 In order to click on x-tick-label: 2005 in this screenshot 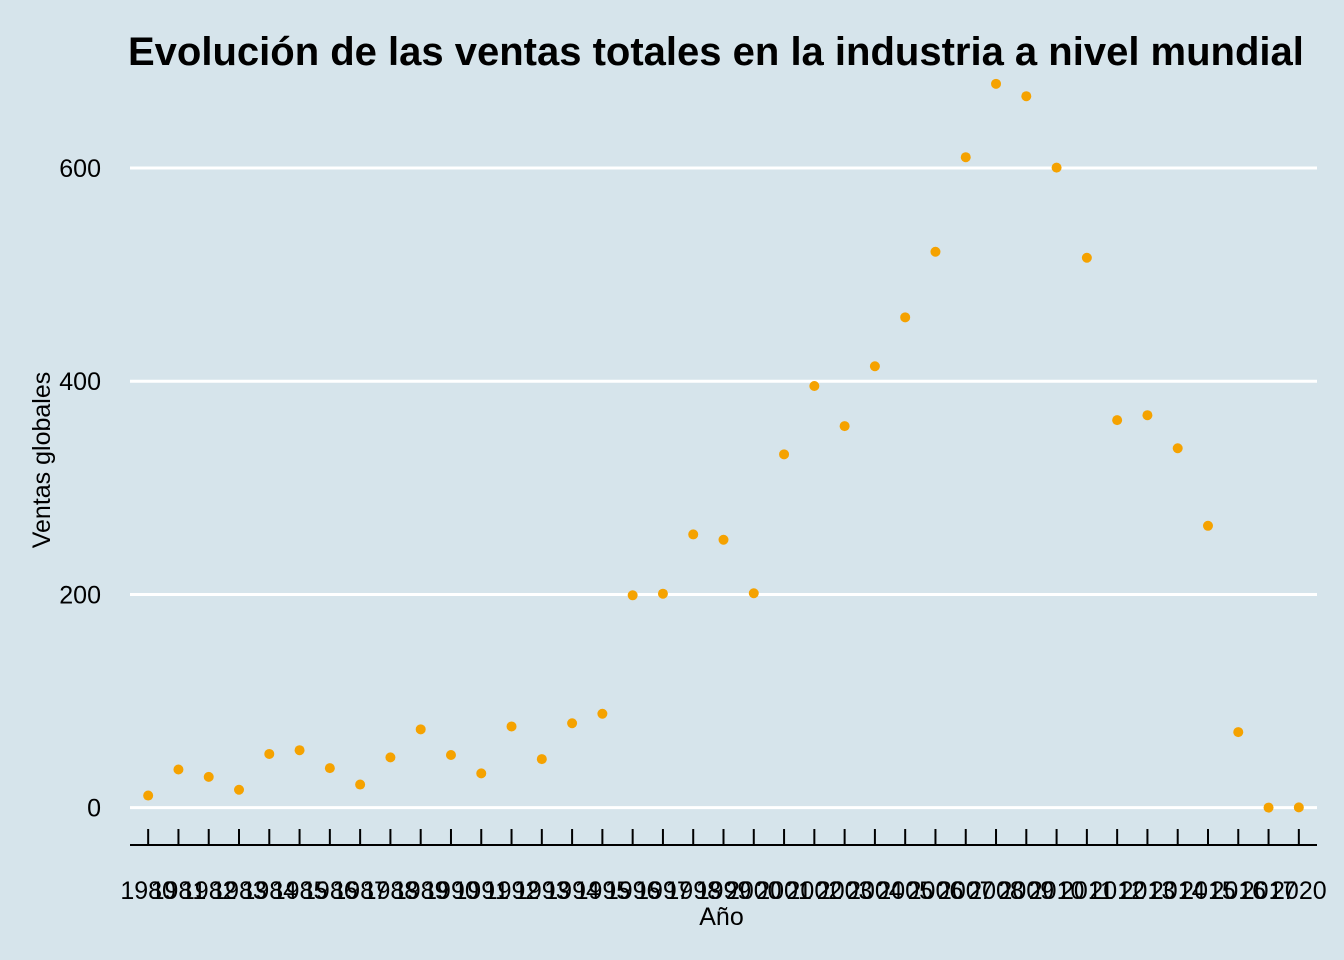, I will do `click(905, 891)`.